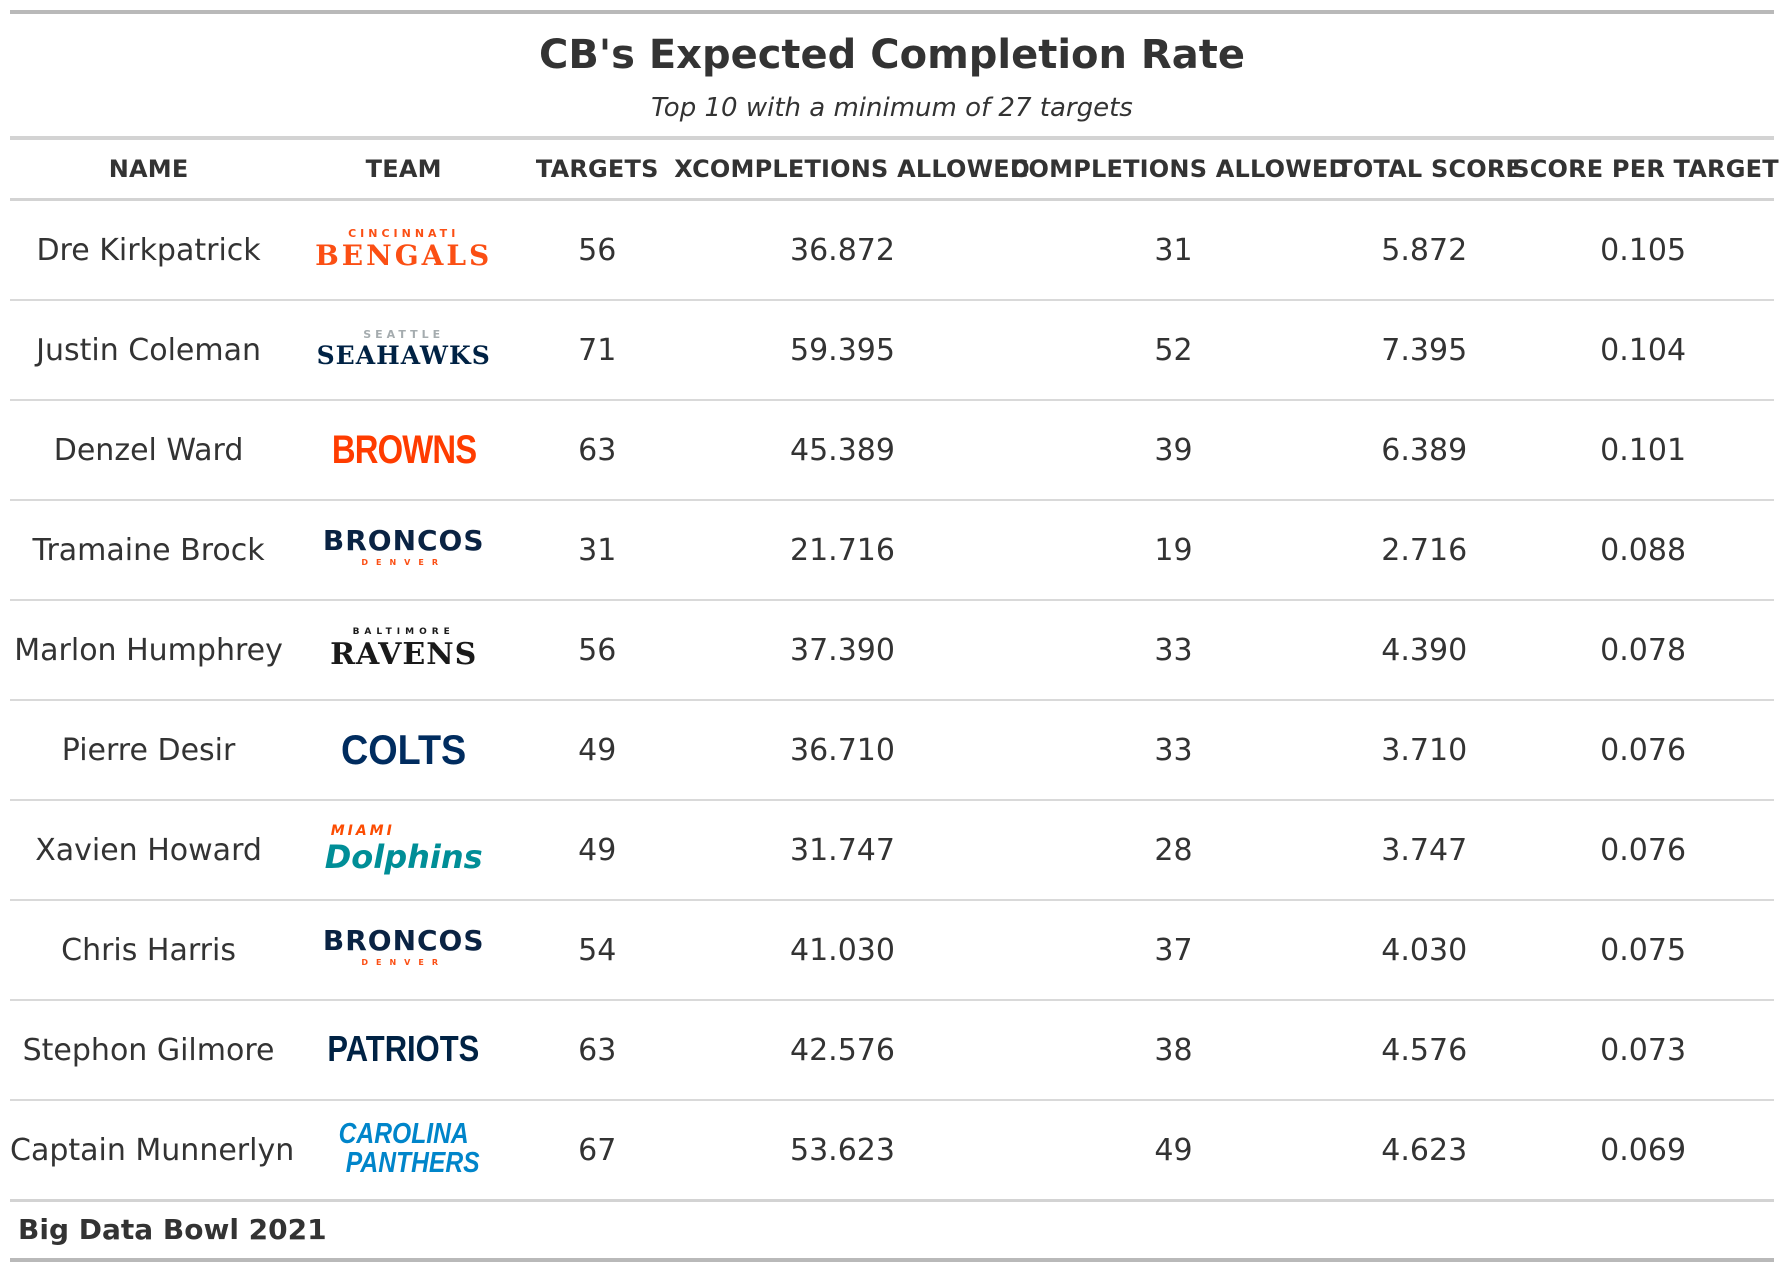 This screenshot has width=1784, height=1262. I want to click on team-wordmark: COLTS, so click(404, 749).